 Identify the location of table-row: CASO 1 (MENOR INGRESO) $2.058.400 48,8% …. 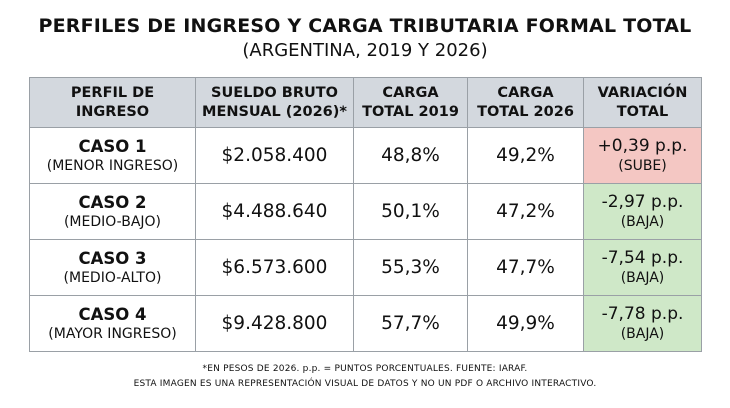
(365, 155).